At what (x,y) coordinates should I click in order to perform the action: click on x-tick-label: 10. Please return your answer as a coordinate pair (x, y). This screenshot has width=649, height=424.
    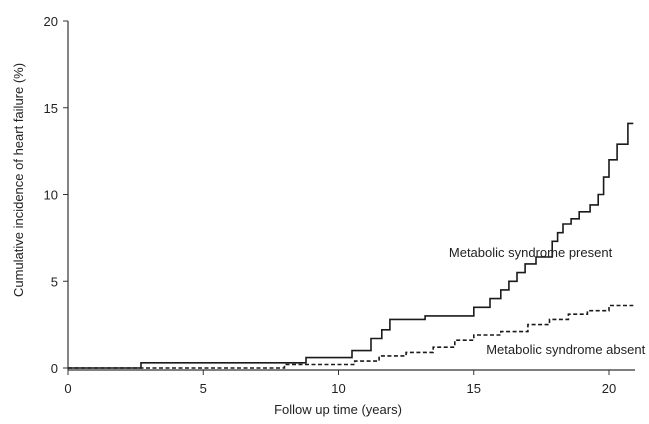
    Looking at the image, I should click on (338, 388).